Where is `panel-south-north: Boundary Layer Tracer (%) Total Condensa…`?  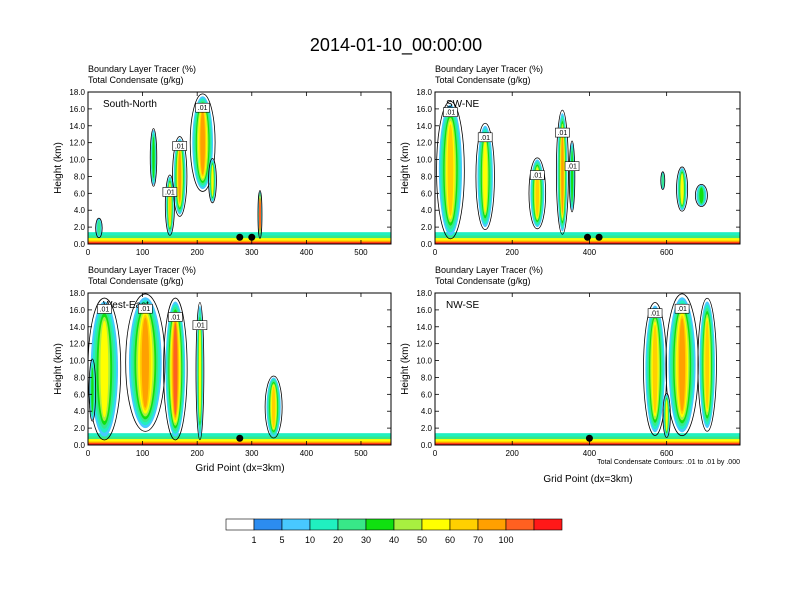
panel-south-north: Boundary Layer Tracer (%) Total Condensa… is located at coordinates (222, 160).